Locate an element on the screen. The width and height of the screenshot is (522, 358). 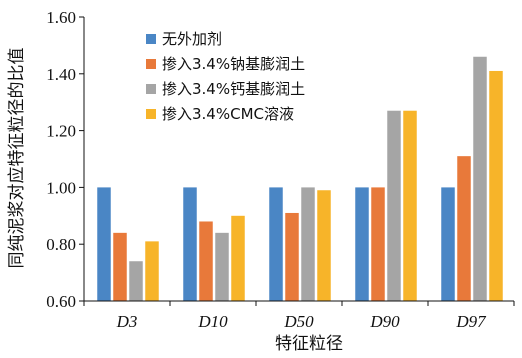
y-tick-label: 0.60 is located at coordinates (61, 301).